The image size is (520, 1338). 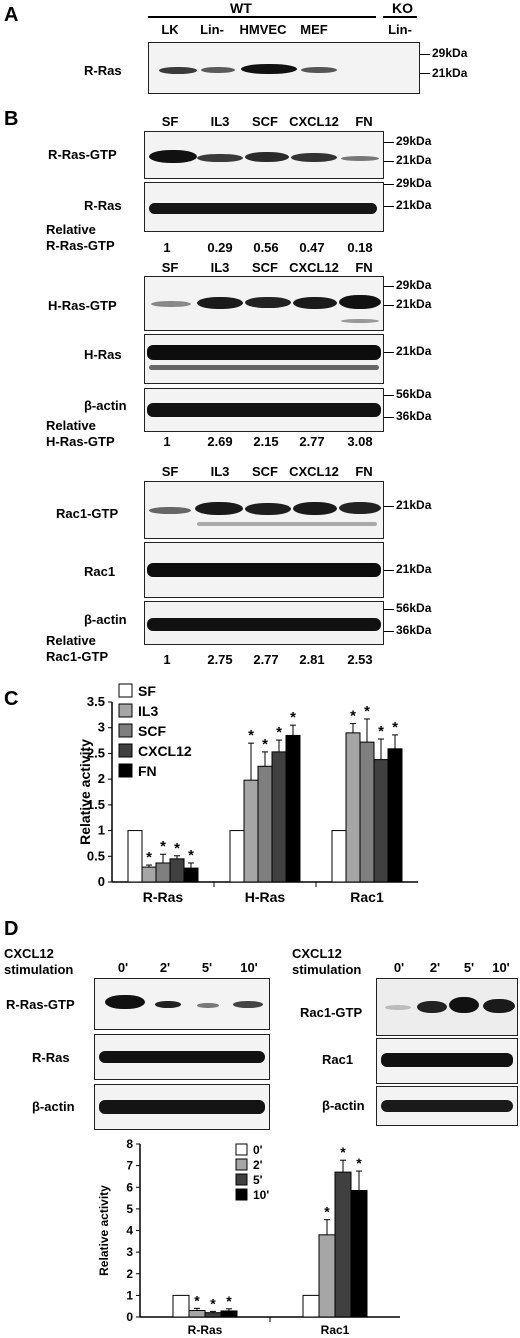 What do you see at coordinates (264, 303) in the screenshot?
I see `western-blot-h-ras-gtp` at bounding box center [264, 303].